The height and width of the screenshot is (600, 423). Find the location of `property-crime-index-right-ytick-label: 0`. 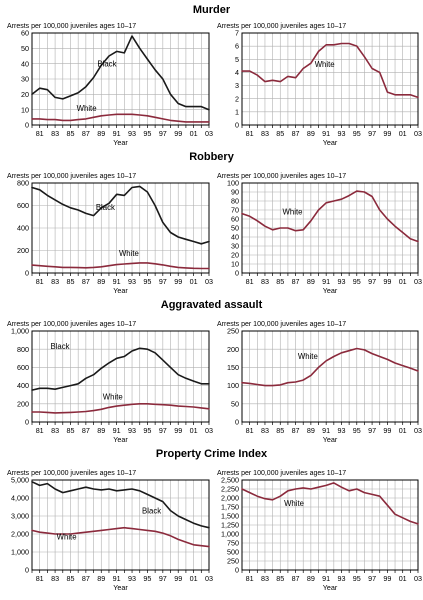

property-crime-index-right-ytick-label: 0 is located at coordinates (237, 570).